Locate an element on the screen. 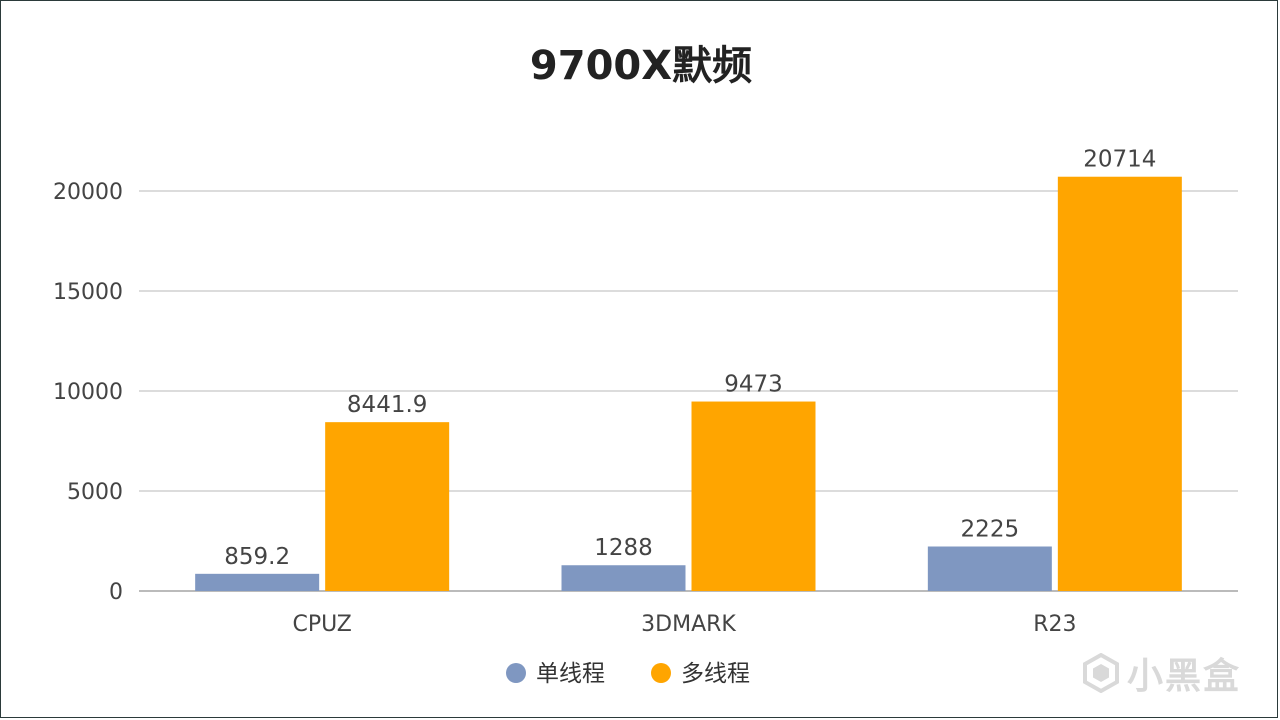 The image size is (1280, 720). legend-label: 单线程 is located at coordinates (570, 674).